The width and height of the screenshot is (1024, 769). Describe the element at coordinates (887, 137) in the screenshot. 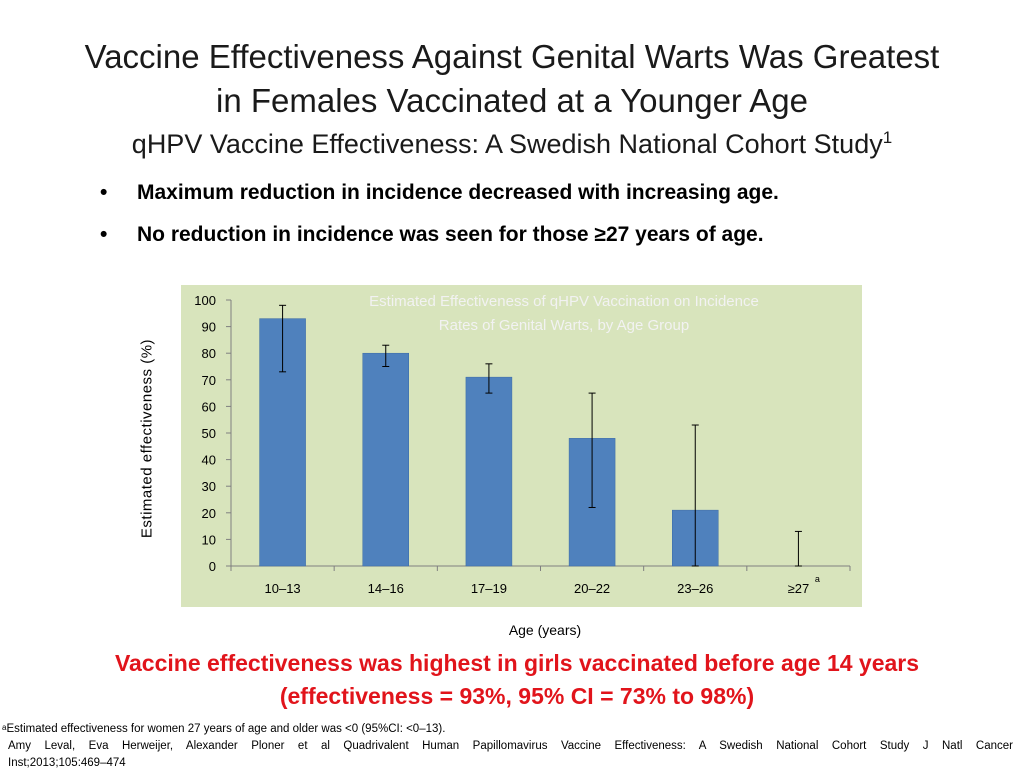

I see `subtitle-reference-superscript: 1` at that location.